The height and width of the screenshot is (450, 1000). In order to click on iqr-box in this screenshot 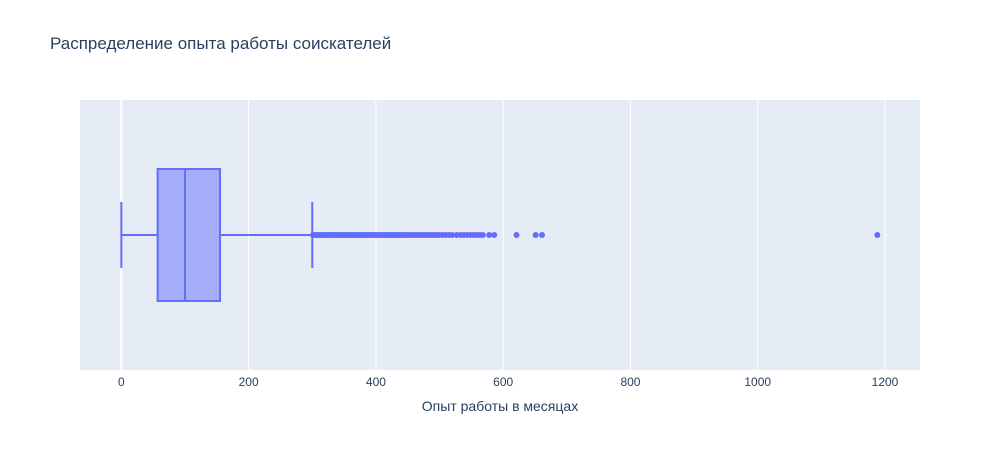, I will do `click(189, 235)`.